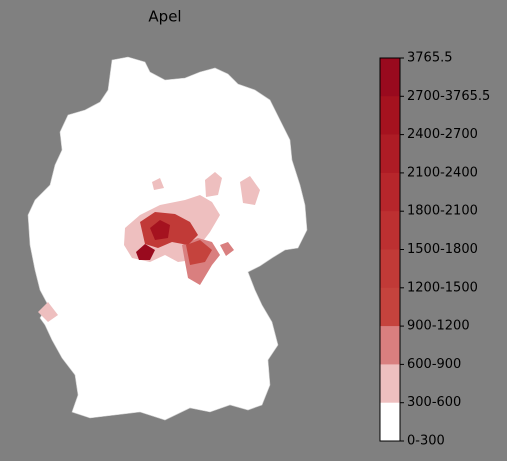 This screenshot has width=507, height=461. What do you see at coordinates (442, 211) in the screenshot?
I see `colorbar-label: 1800-2100` at bounding box center [442, 211].